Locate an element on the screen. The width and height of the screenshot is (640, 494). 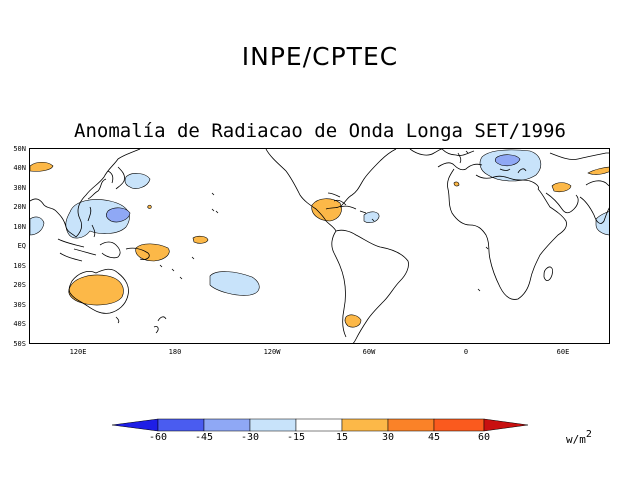
y-tick-label: 10S is located at coordinates (19, 266).